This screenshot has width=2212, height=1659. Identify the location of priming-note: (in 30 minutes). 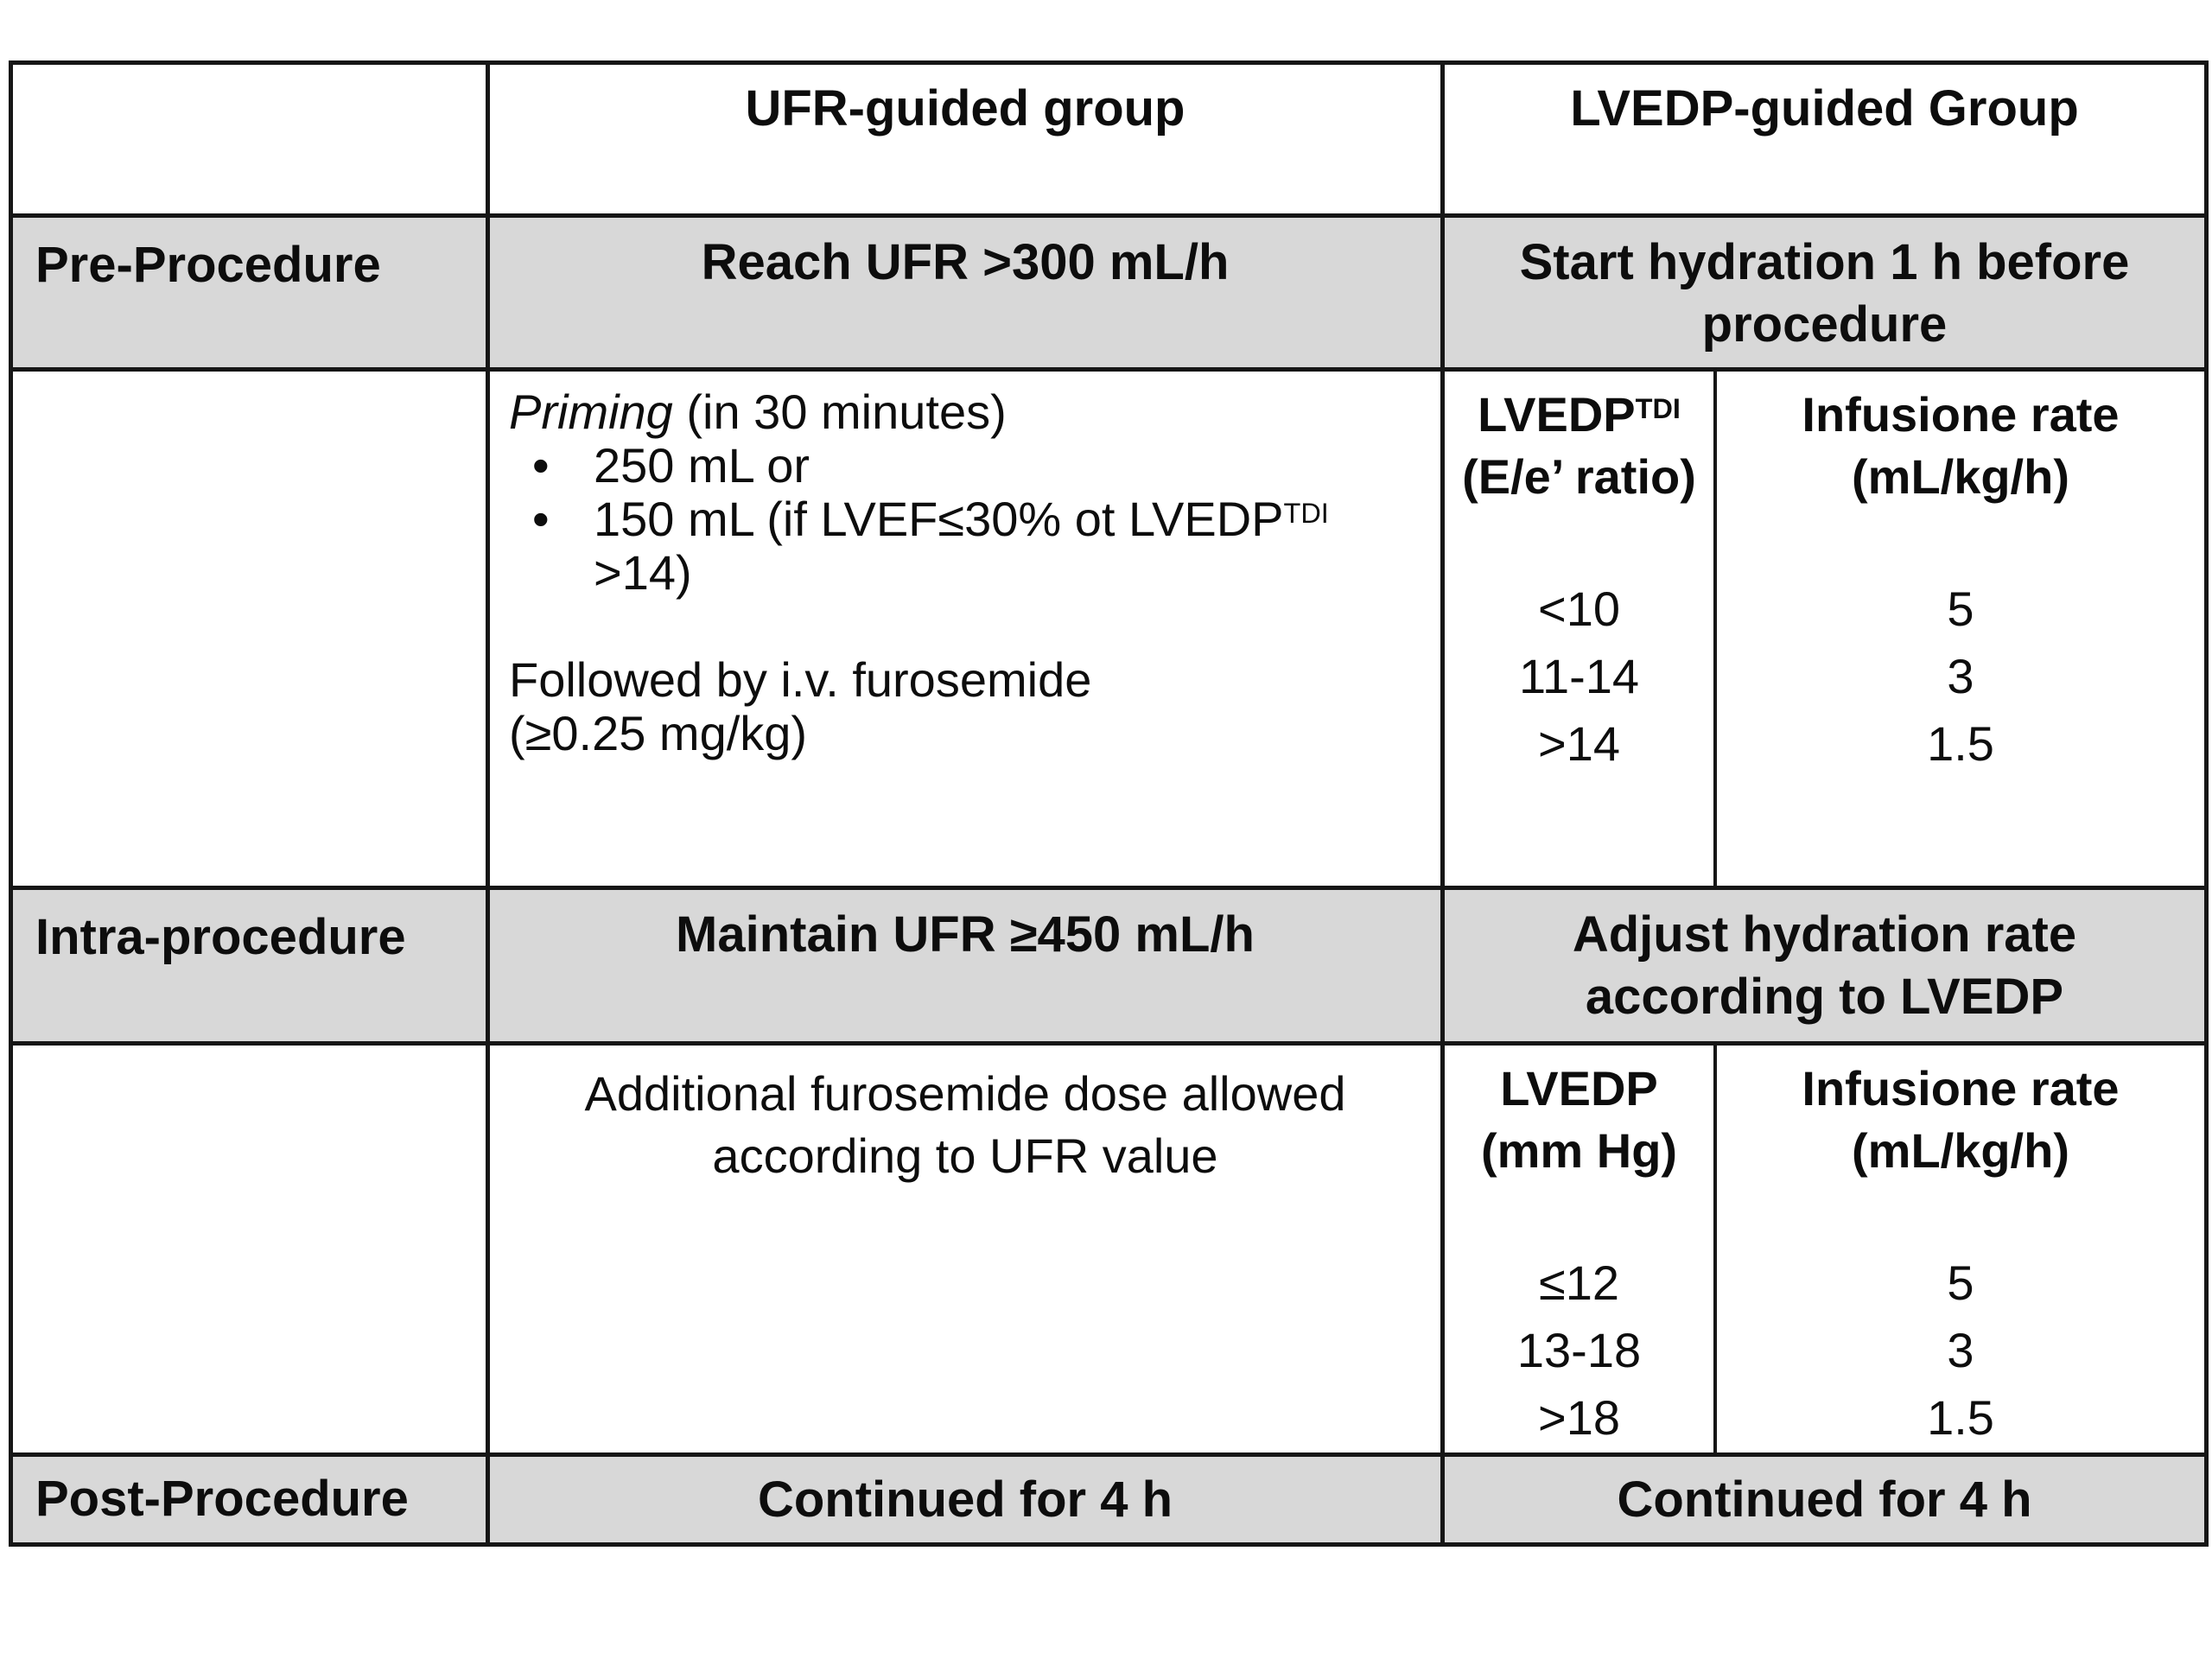
(839, 412).